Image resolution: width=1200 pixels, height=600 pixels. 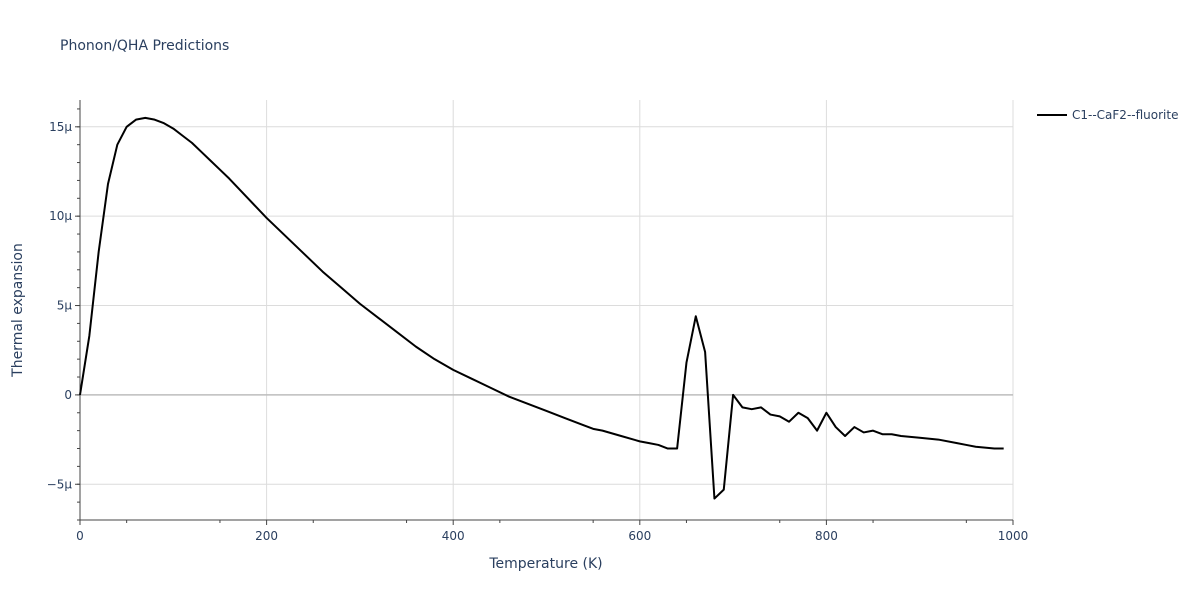 What do you see at coordinates (60, 127) in the screenshot?
I see `y-tick-label: 15μ` at bounding box center [60, 127].